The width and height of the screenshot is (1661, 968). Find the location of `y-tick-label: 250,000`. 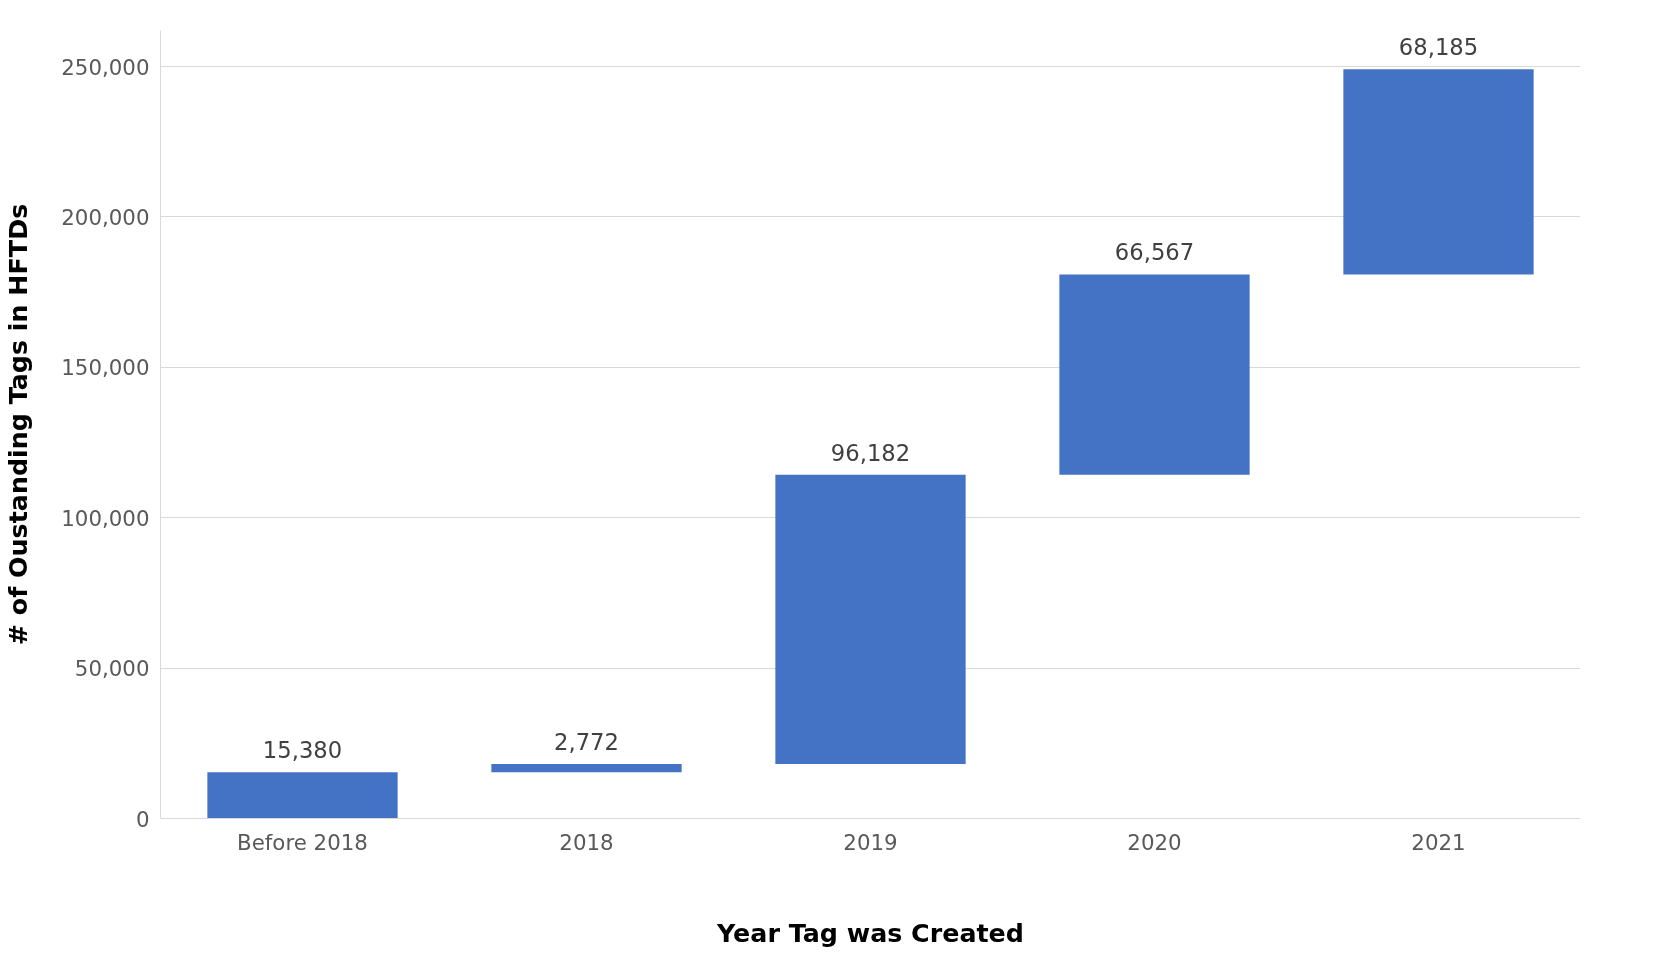

y-tick-label: 250,000 is located at coordinates (105, 67).